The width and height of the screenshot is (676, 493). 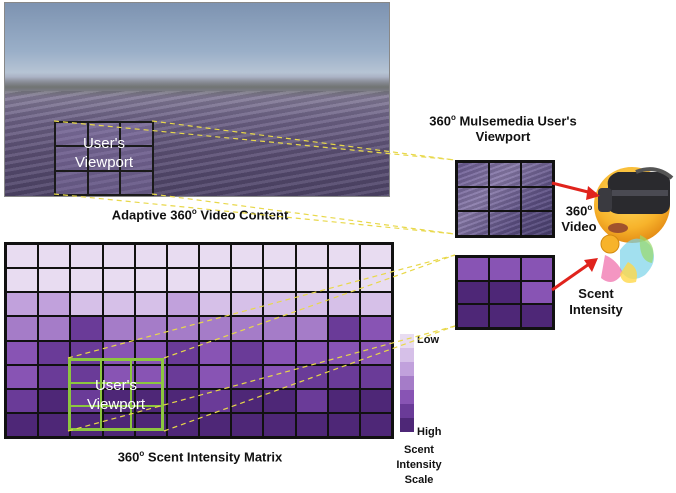 What do you see at coordinates (574, 275) in the screenshot?
I see `scent-arrow-icon` at bounding box center [574, 275].